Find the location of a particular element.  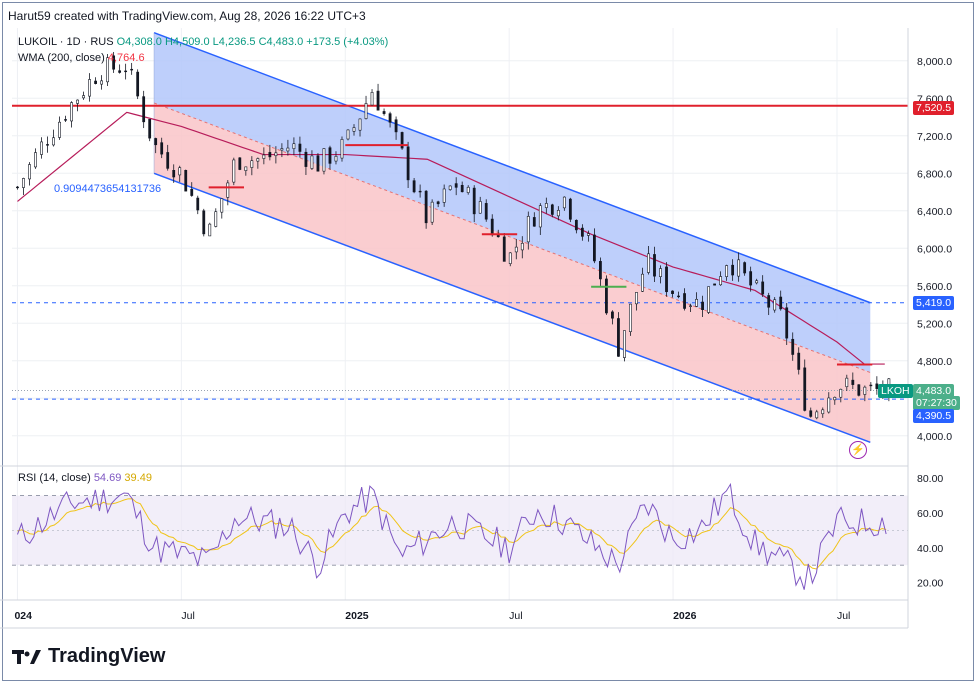

rsi-ma-line is located at coordinates (452, 534).